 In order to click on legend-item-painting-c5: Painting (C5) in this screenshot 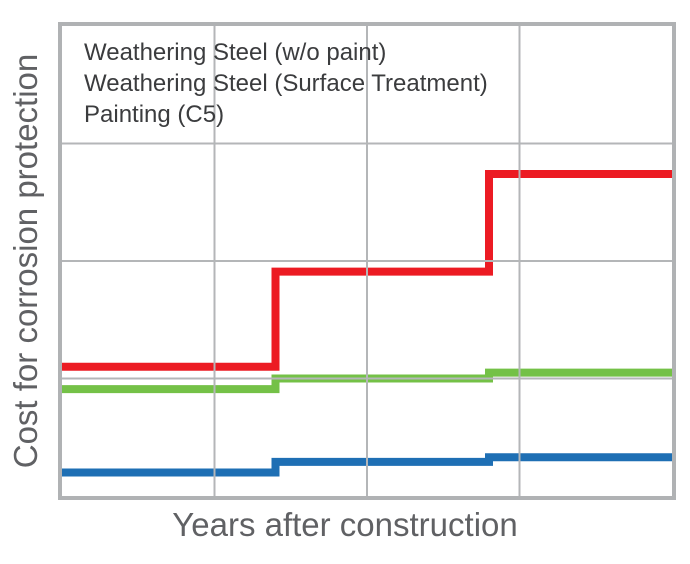, I will do `click(154, 114)`.